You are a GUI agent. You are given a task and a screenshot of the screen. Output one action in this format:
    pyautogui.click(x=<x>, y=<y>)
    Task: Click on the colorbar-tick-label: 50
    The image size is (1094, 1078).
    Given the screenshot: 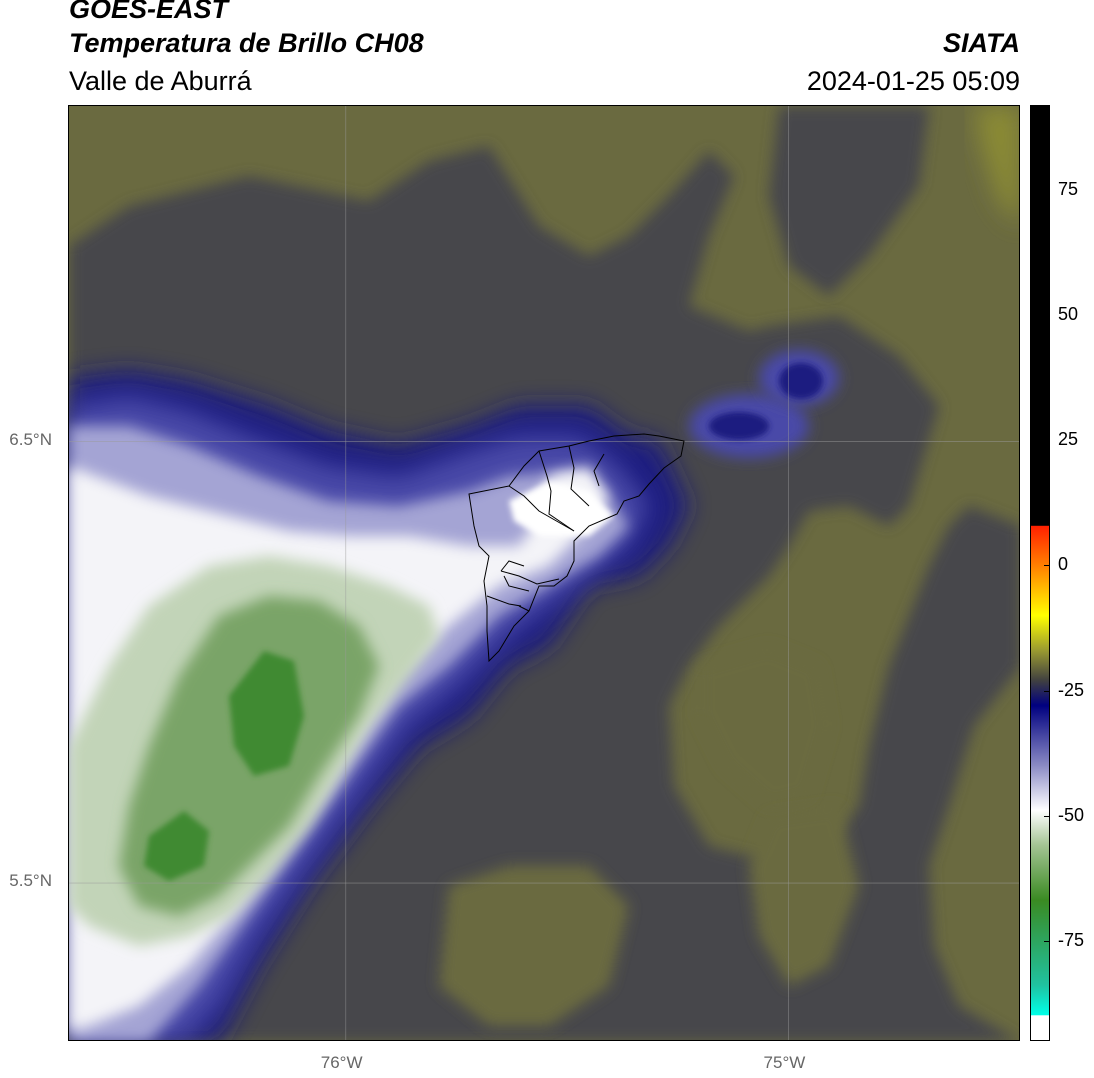 What is the action you would take?
    pyautogui.click(x=1068, y=314)
    